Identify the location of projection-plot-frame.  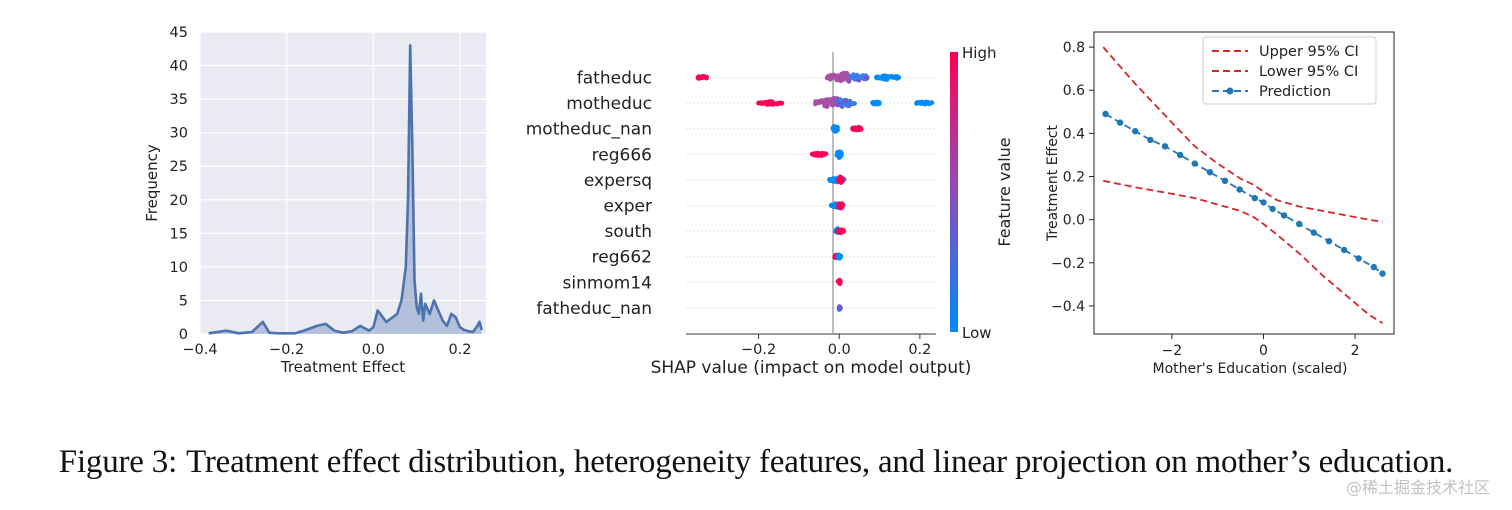
(1244, 183).